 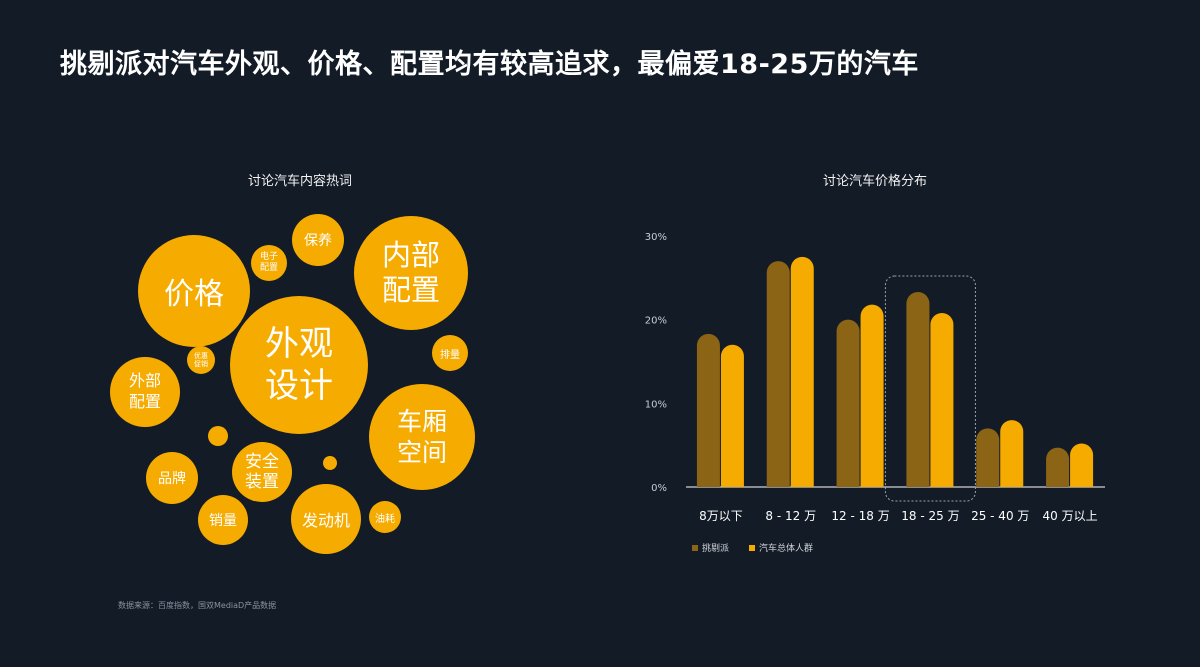 I want to click on x-tick-label: 12 - 18 万, so click(x=860, y=516).